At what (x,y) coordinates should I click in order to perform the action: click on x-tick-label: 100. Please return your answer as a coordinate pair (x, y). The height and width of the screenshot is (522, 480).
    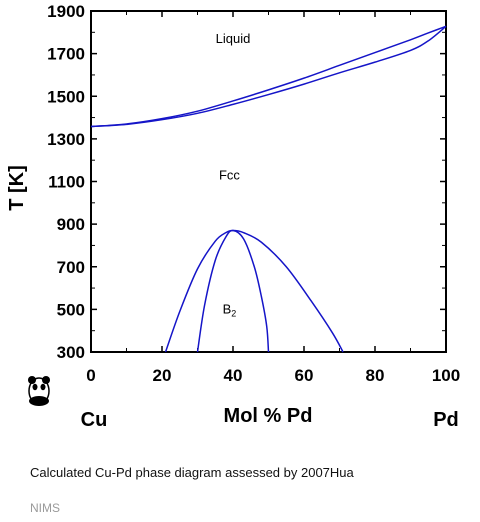
    Looking at the image, I should click on (446, 375).